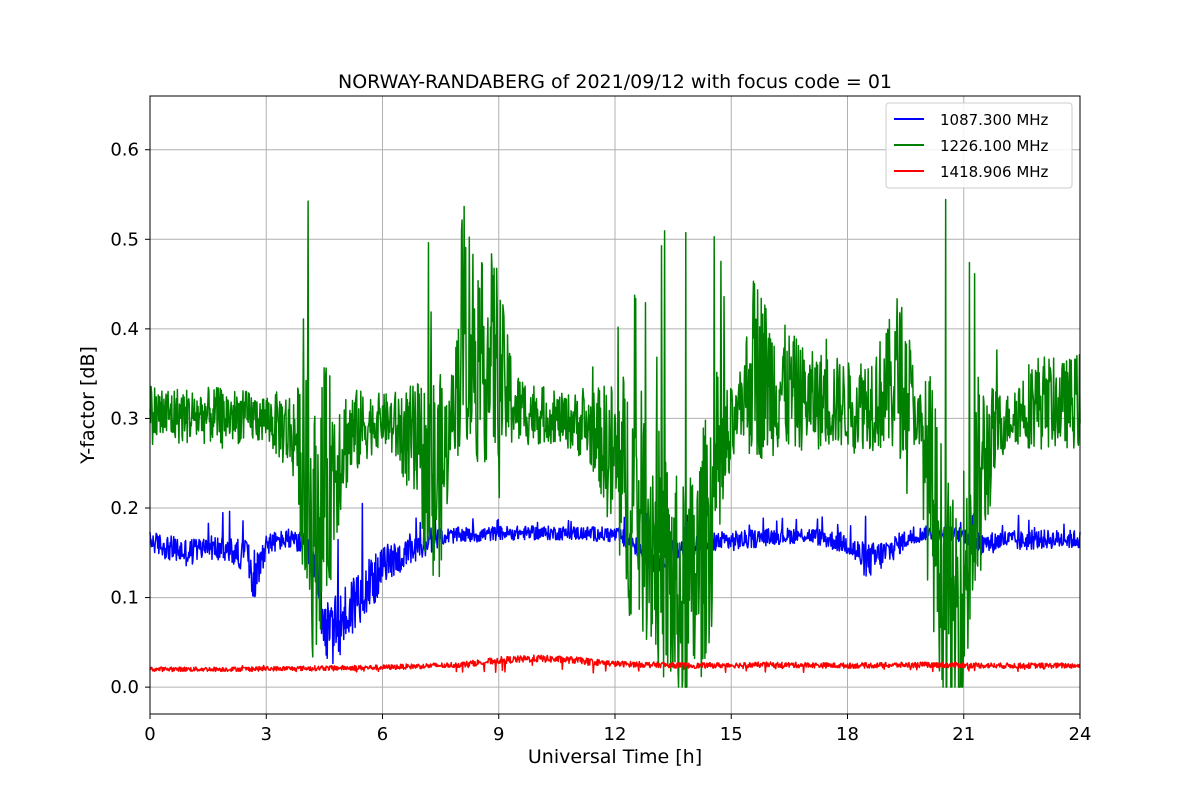  I want to click on x-axis-label: Universal Time [h], so click(615, 757).